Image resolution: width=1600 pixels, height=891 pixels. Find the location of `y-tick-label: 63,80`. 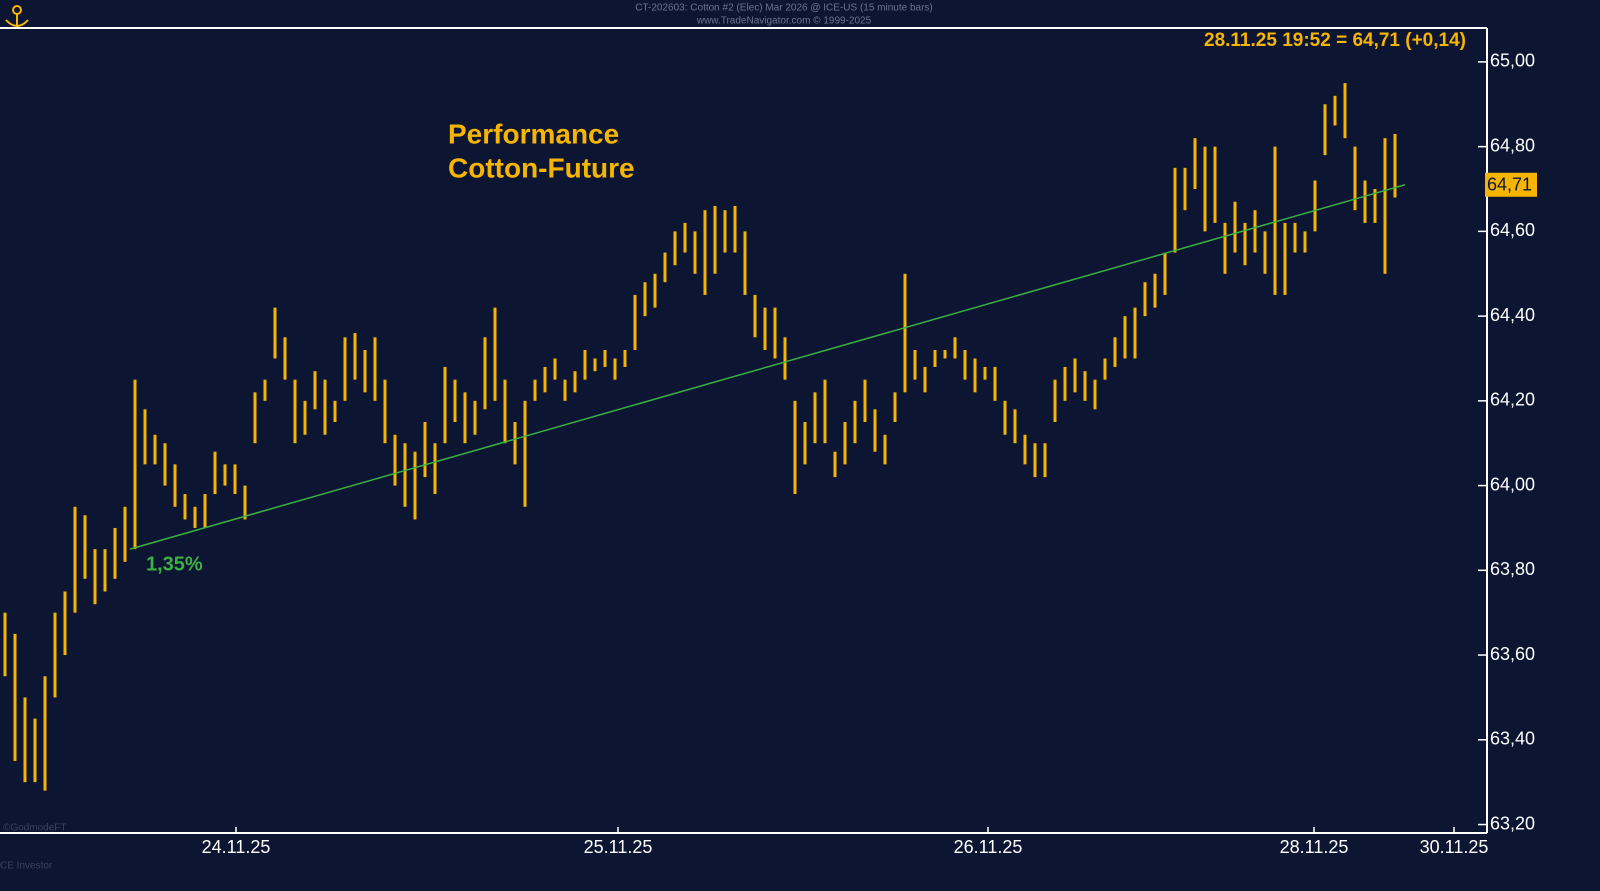

y-tick-label: 63,80 is located at coordinates (1512, 569).